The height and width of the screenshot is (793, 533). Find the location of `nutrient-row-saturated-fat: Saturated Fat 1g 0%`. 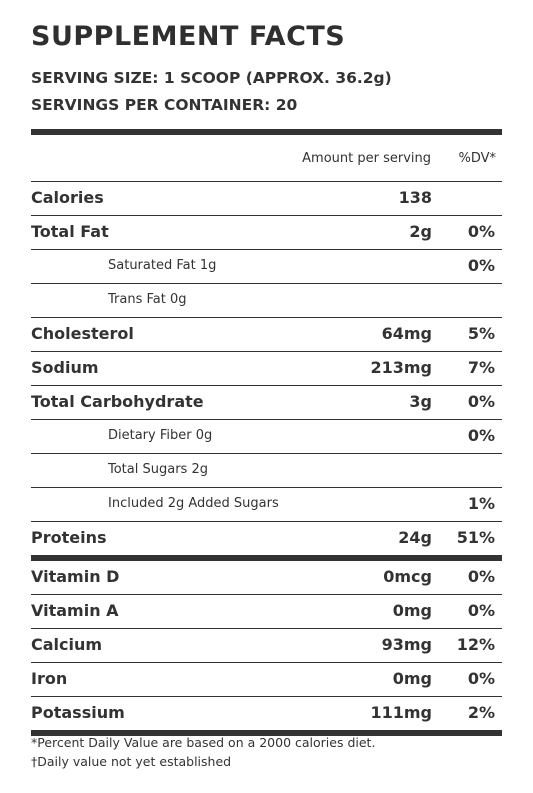

nutrient-row-saturated-fat: Saturated Fat 1g 0% is located at coordinates (266, 266).